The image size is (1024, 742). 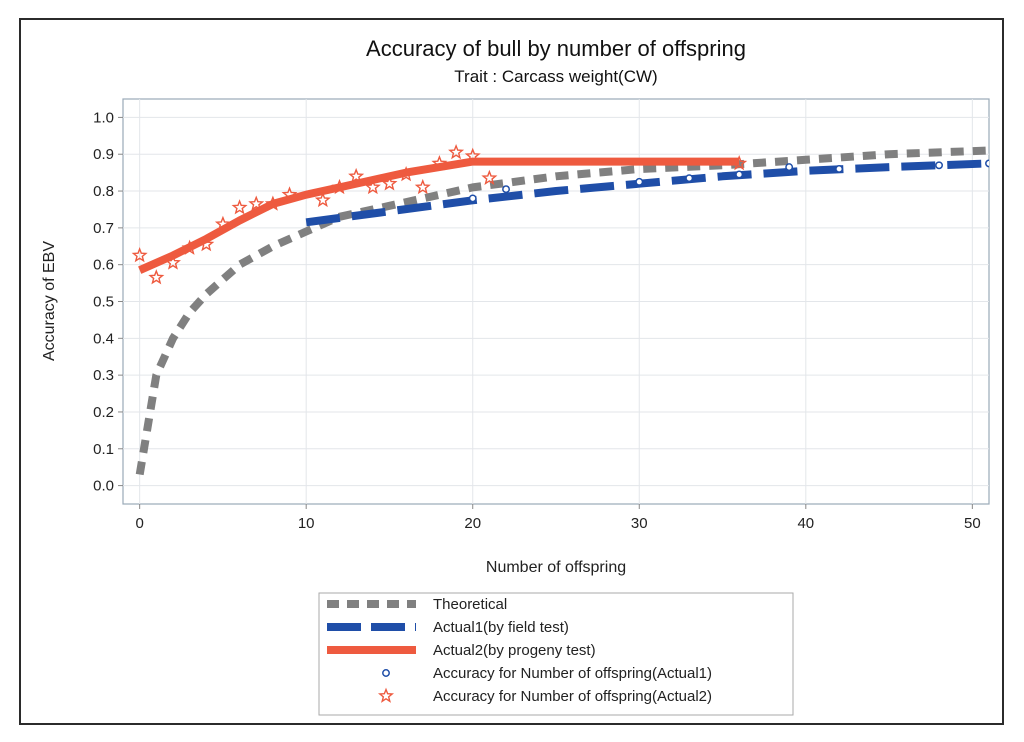 What do you see at coordinates (103, 117) in the screenshot?
I see `y-tick-label: 1.0` at bounding box center [103, 117].